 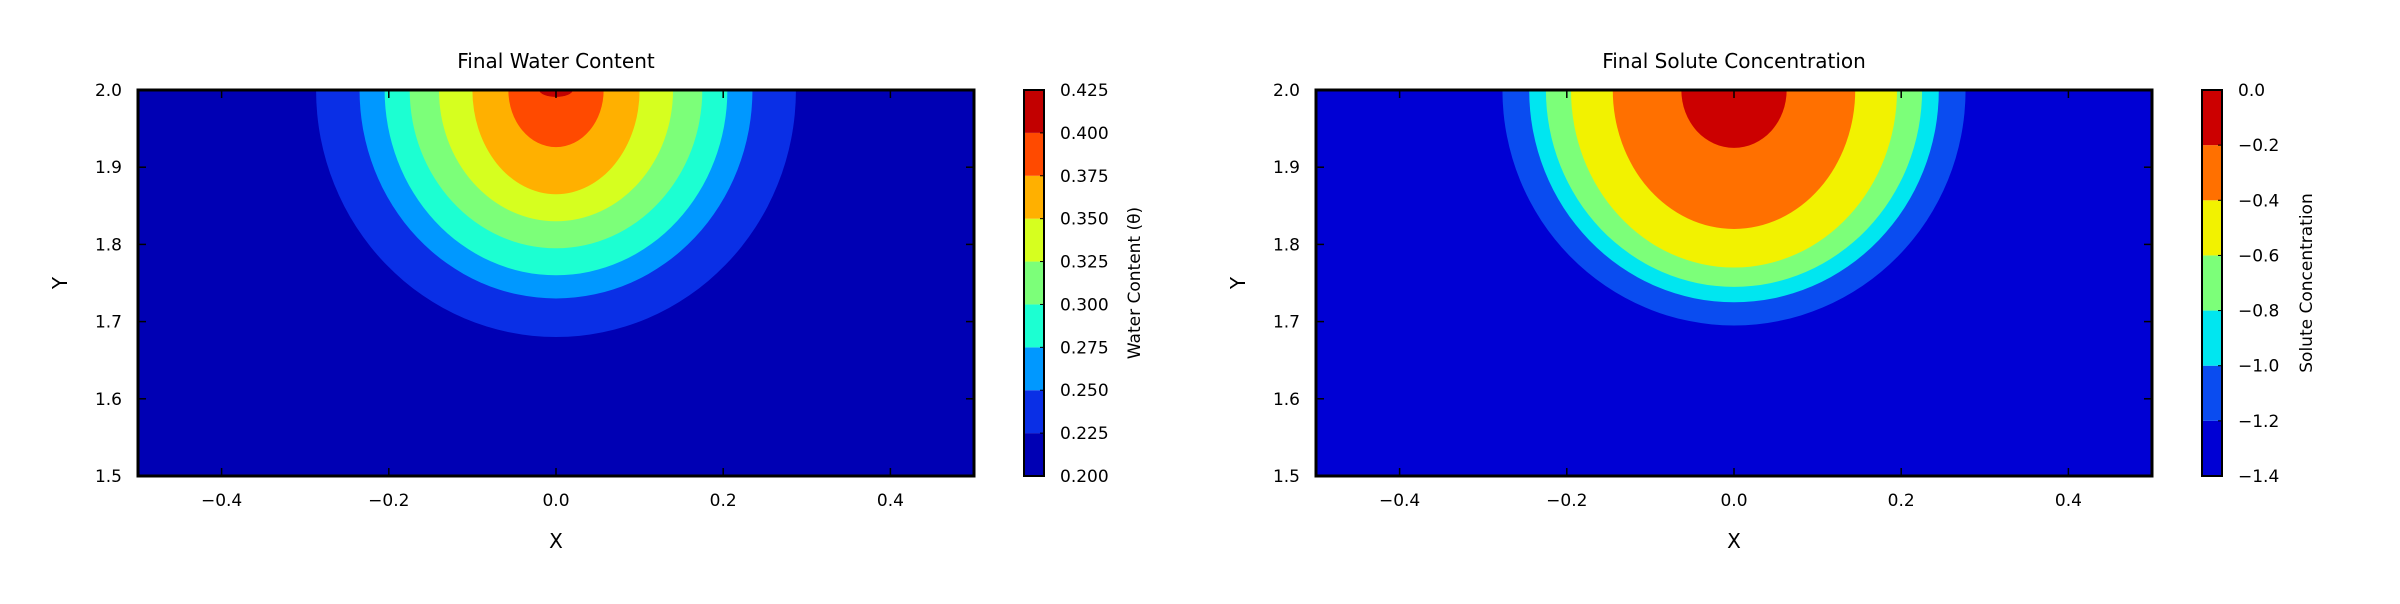 What do you see at coordinates (1084, 434) in the screenshot?
I see `colorbar-tick-label: 0.225` at bounding box center [1084, 434].